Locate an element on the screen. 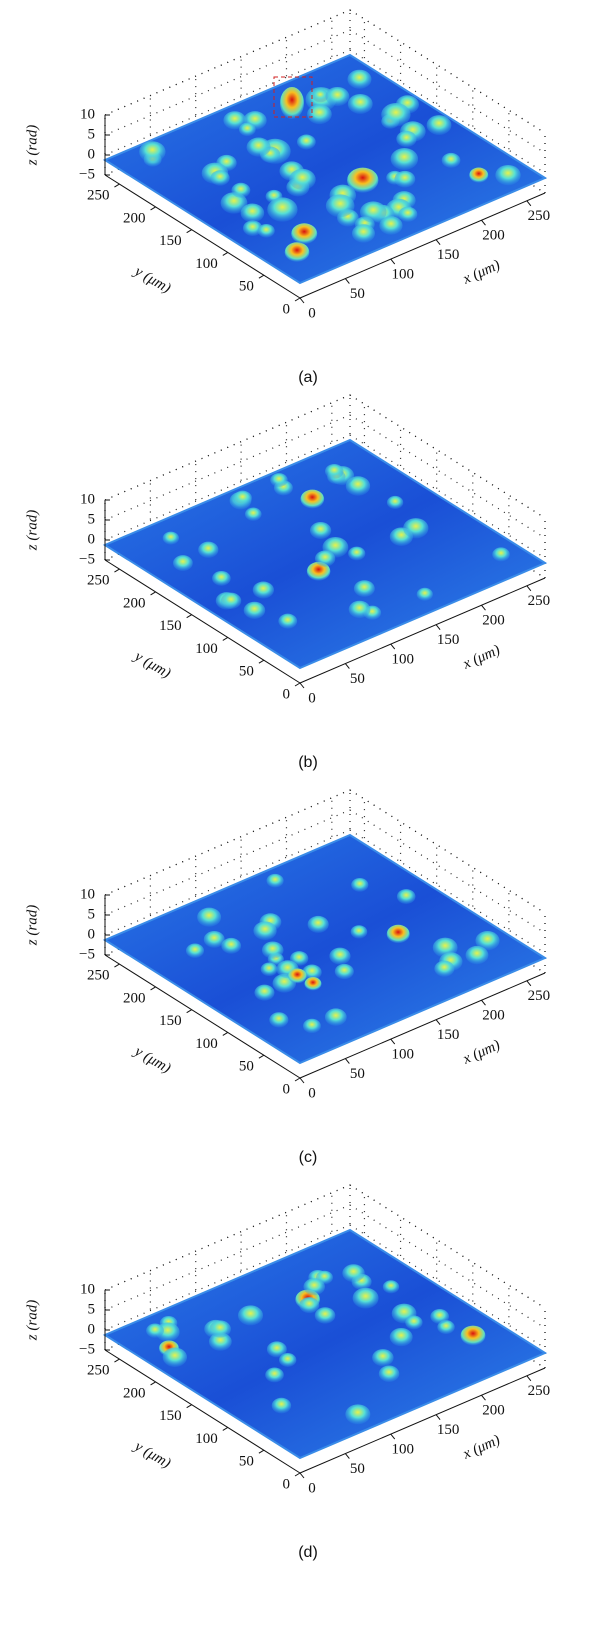  x-tick-label: 100 is located at coordinates (402, 660).